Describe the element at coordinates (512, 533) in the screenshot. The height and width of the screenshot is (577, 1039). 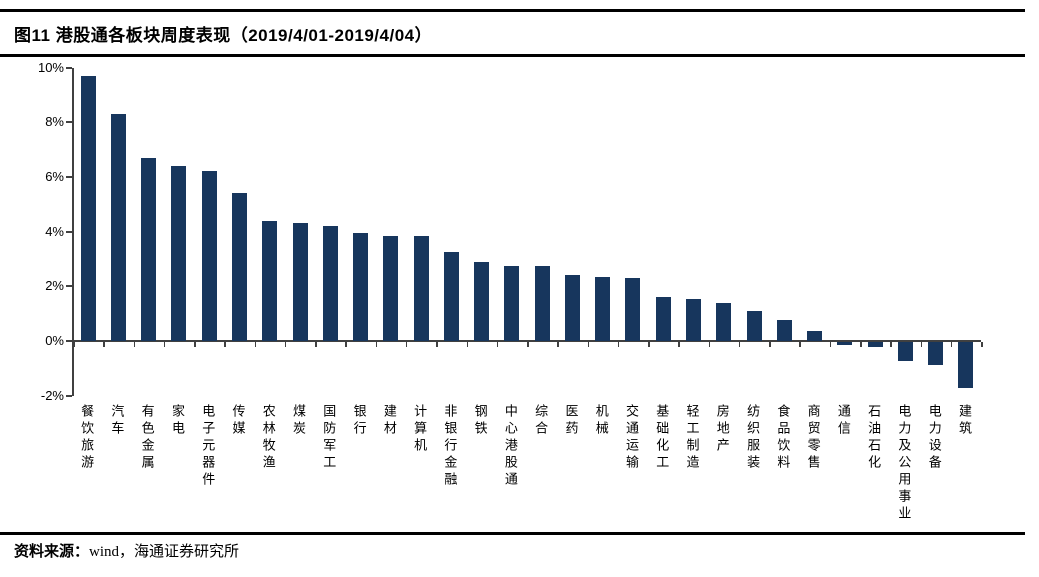
I see `footer-rule` at that location.